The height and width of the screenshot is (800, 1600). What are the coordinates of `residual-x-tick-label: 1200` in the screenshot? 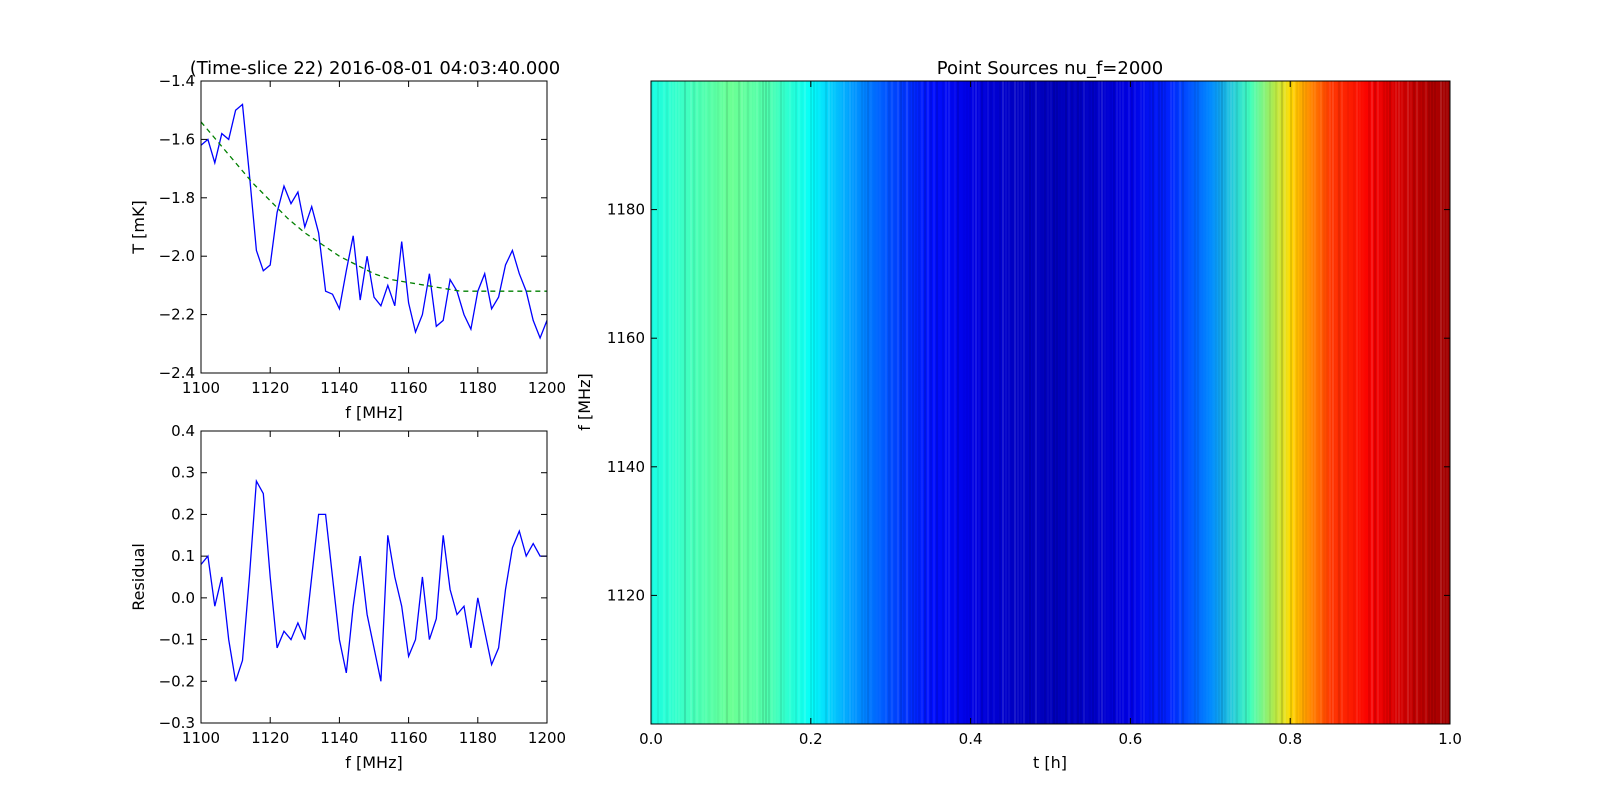 It's located at (547, 738).